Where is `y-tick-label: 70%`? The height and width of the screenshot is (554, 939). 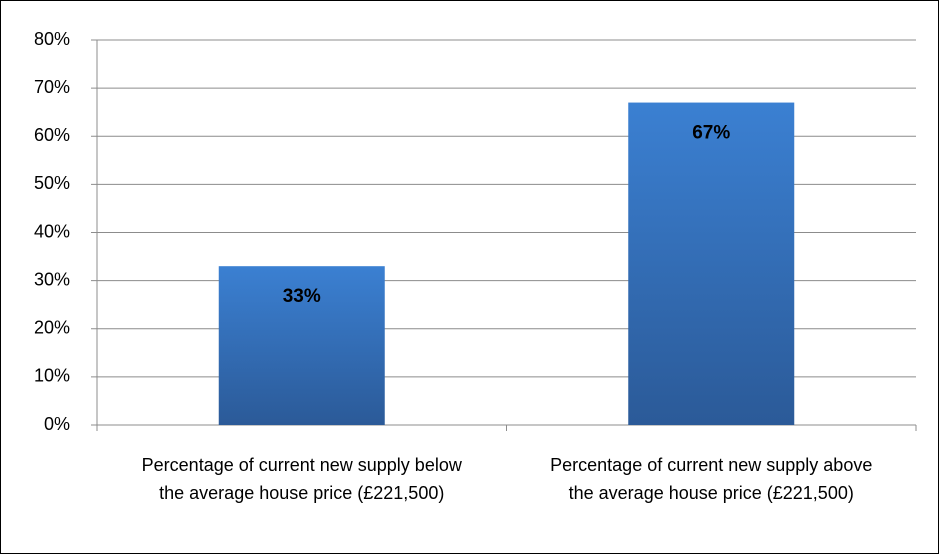 y-tick-label: 70% is located at coordinates (52, 87).